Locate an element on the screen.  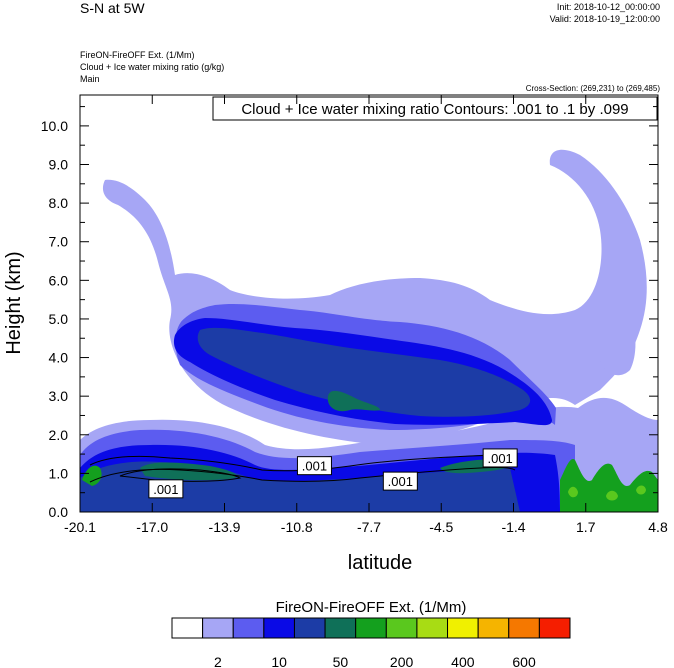
contour-labels: .001 .001 .001 .001 is located at coordinates (333, 473).